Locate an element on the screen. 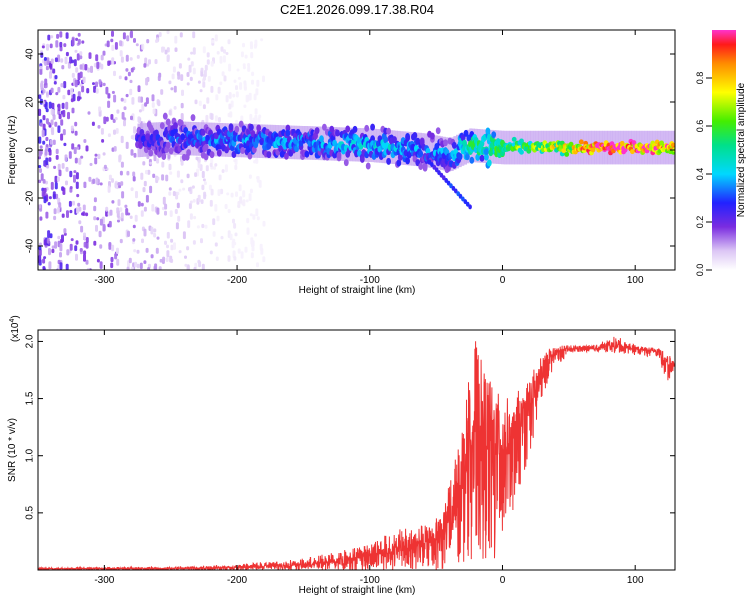 The image size is (750, 600). y-tick-label: 0 is located at coordinates (30, 150).